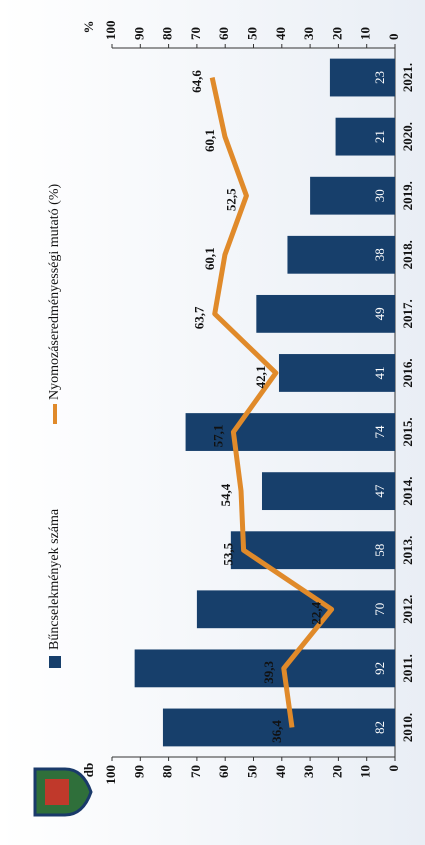 The width and height of the screenshot is (425, 845). Describe the element at coordinates (379, 136) in the screenshot. I see `bar-label: 21` at that location.